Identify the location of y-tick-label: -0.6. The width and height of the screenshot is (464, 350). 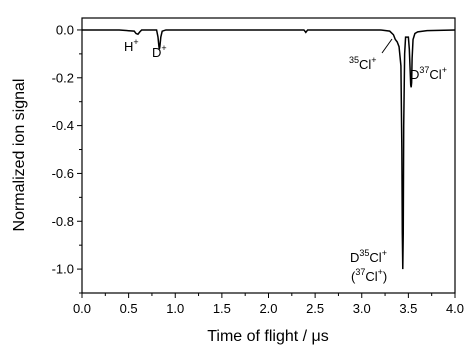
(63, 173).